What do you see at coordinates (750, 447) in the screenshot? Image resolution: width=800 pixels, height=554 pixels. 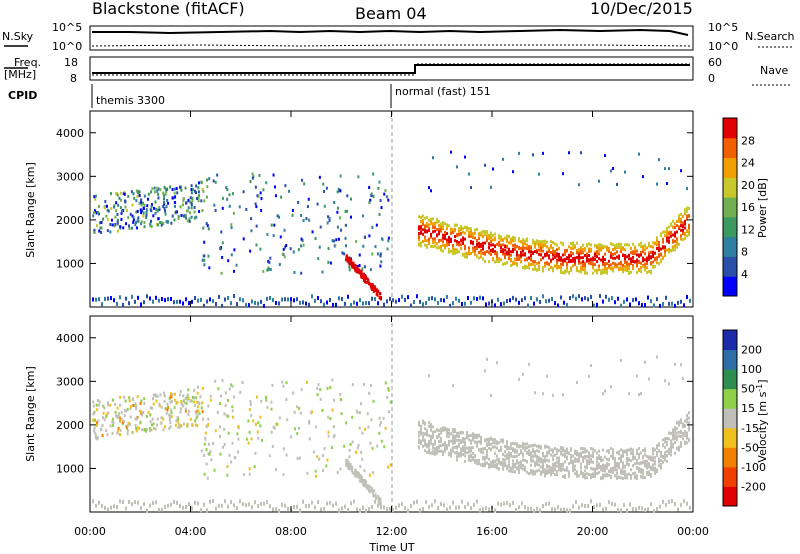 I see `velocity-colorbar-tick: -50` at bounding box center [750, 447].